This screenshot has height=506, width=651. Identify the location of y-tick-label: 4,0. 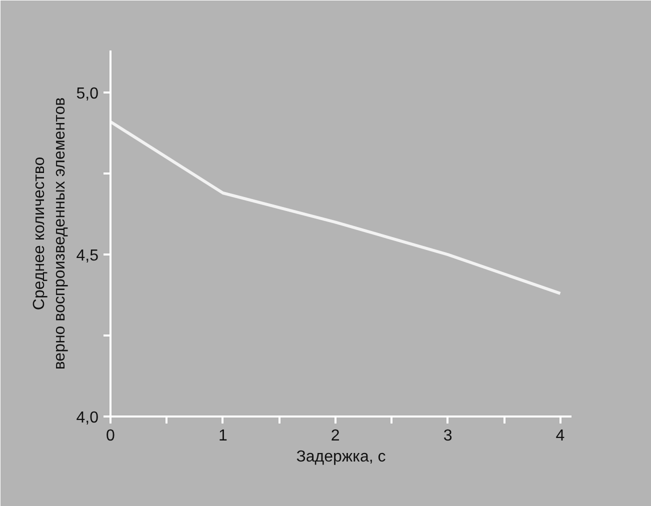
(87, 418).